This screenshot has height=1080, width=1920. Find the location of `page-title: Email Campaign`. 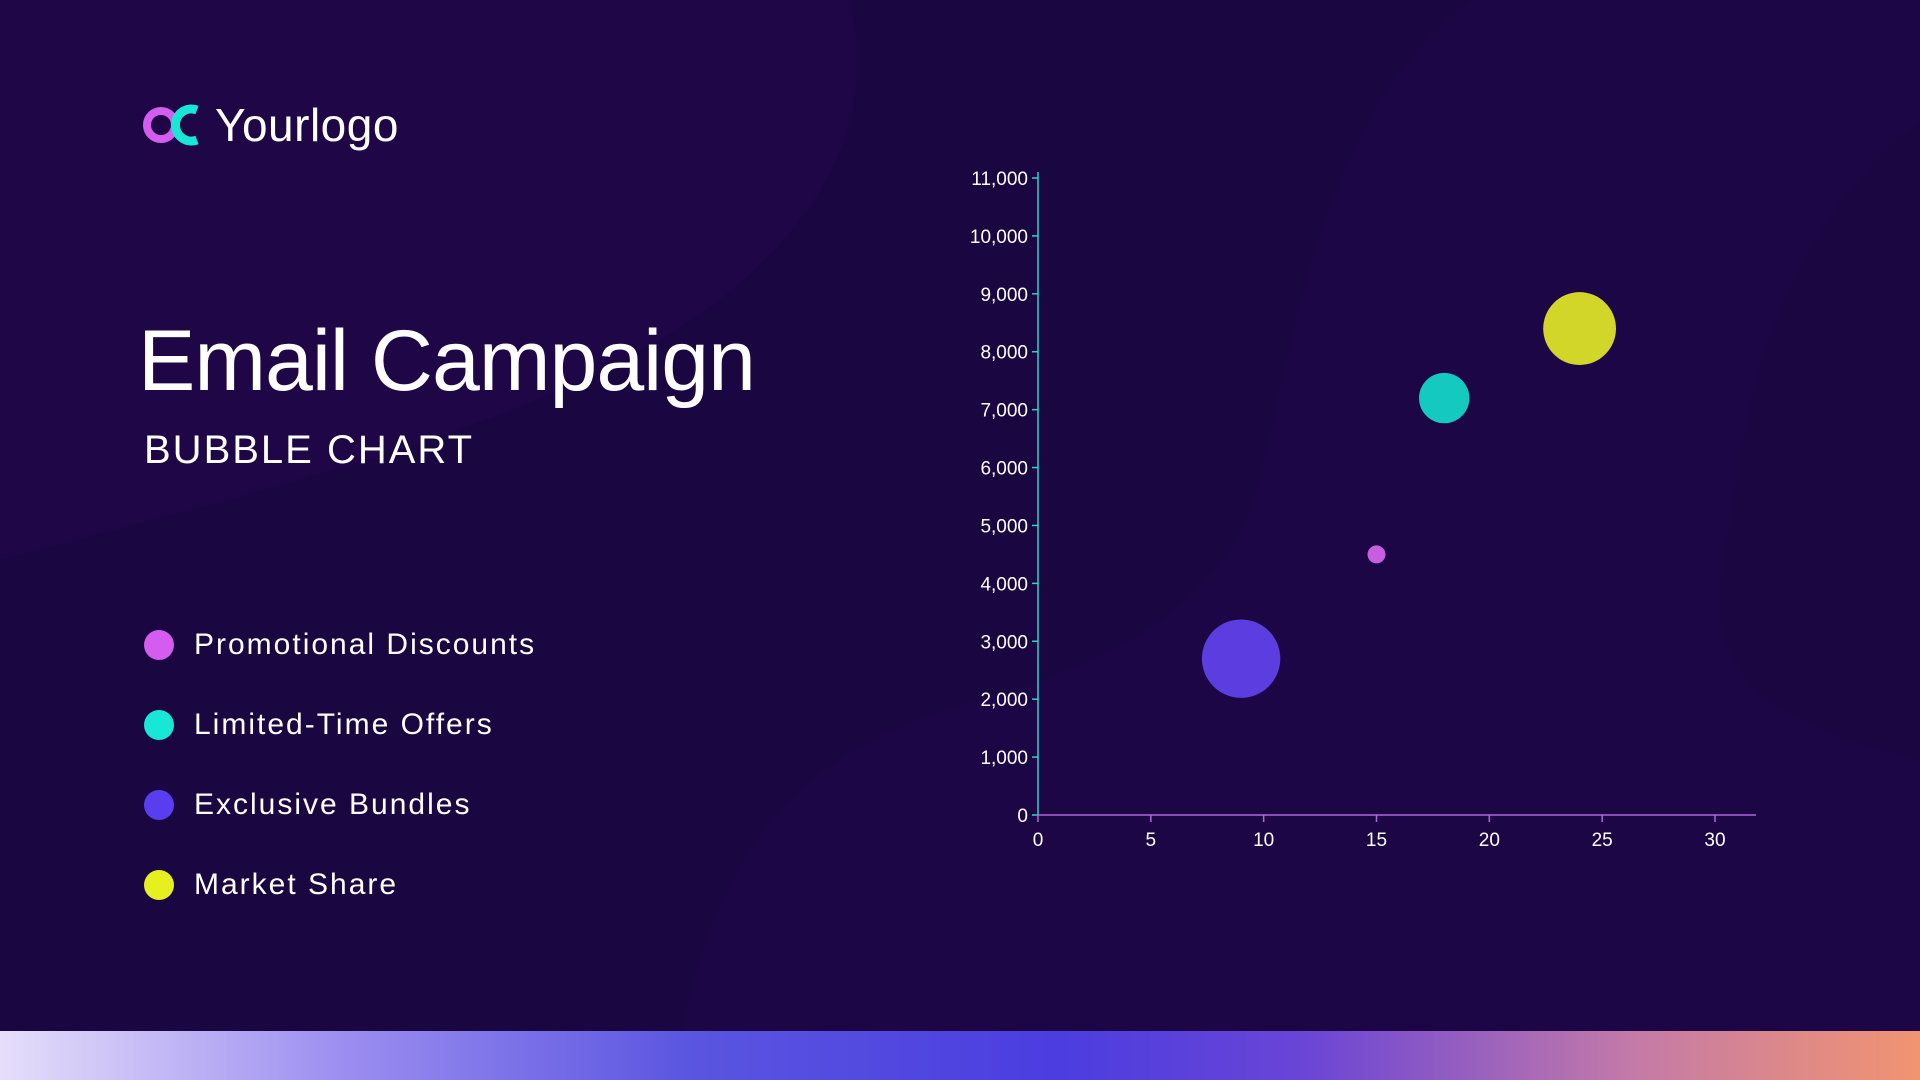

page-title: Email Campaign is located at coordinates (447, 361).